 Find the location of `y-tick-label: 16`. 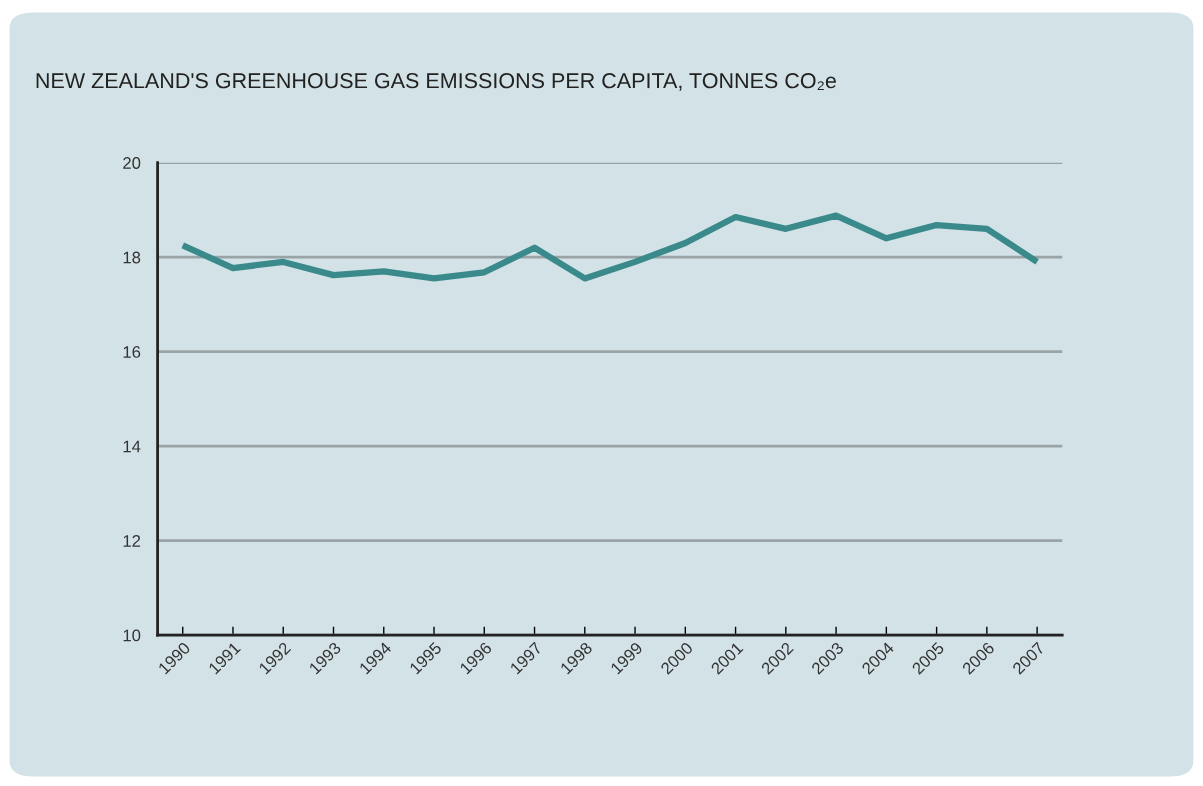

y-tick-label: 16 is located at coordinates (132, 352).